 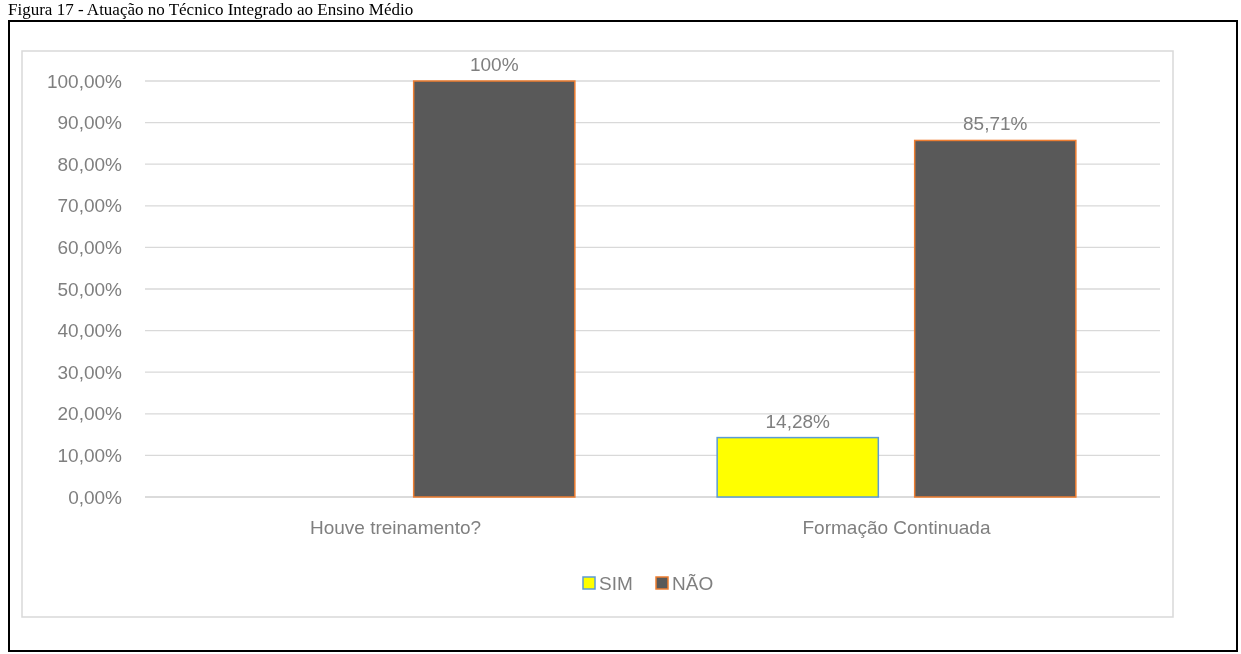 I want to click on y-tick-label: 30,00%, so click(x=90, y=372).